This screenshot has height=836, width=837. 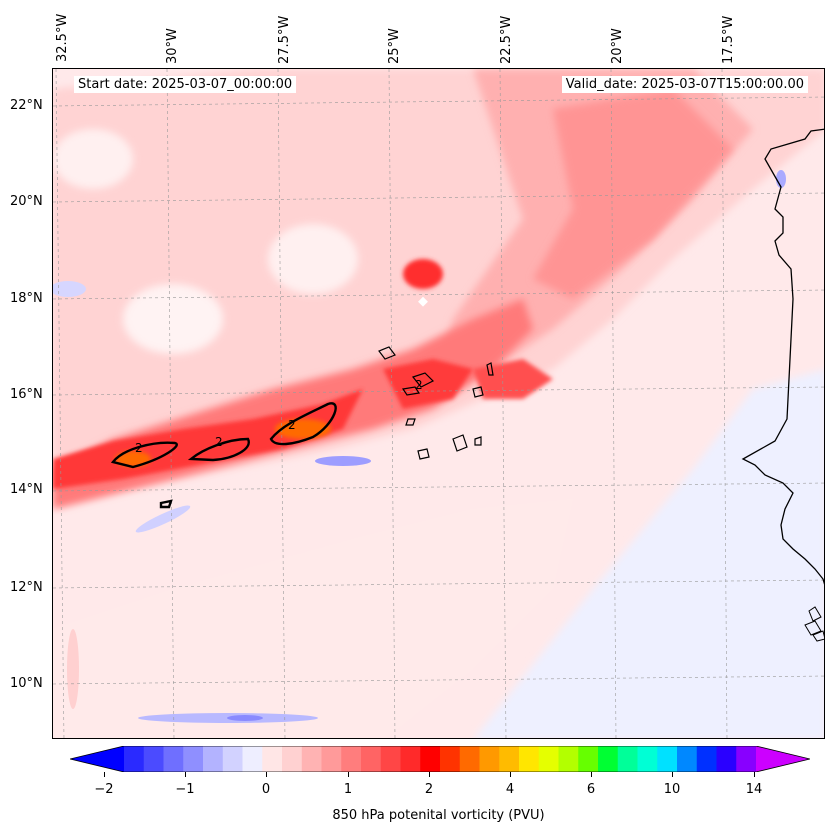 What do you see at coordinates (279, 416) in the screenshot?
I see `contour-labels: 2 2 2 2` at bounding box center [279, 416].